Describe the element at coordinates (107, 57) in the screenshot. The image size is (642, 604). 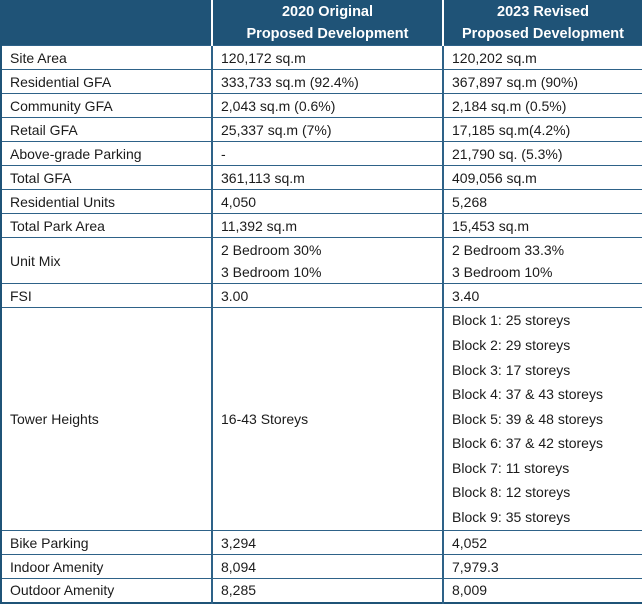
I see `row-label: Site Area` at that location.